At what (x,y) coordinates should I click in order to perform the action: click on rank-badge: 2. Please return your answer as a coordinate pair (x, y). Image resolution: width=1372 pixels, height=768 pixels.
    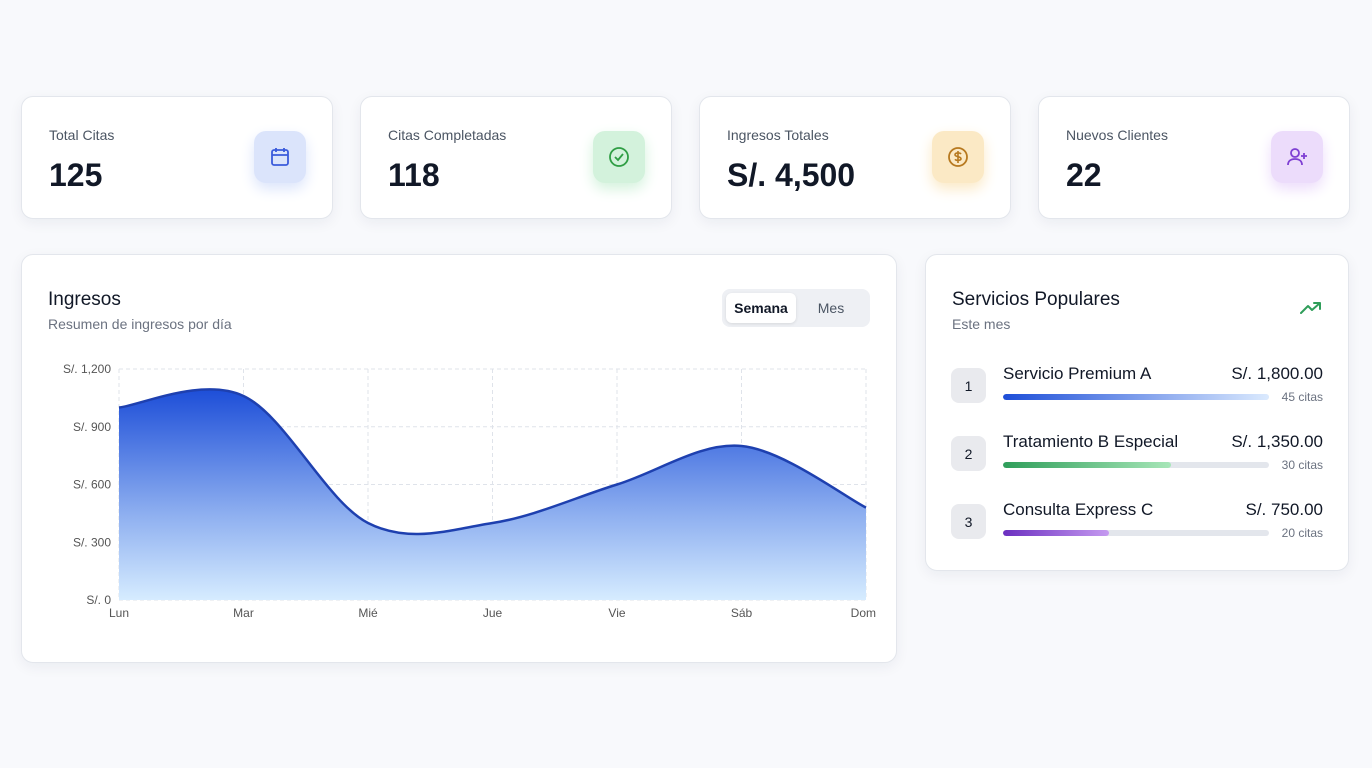
    Looking at the image, I should click on (968, 453).